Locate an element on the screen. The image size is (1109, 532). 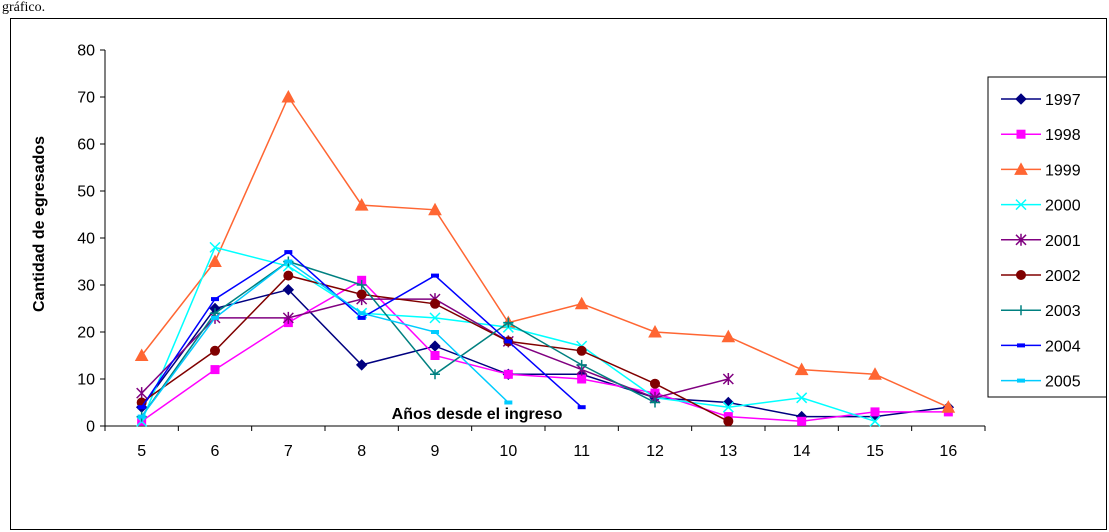
legend-item-1998: 1998 is located at coordinates (1041, 135).